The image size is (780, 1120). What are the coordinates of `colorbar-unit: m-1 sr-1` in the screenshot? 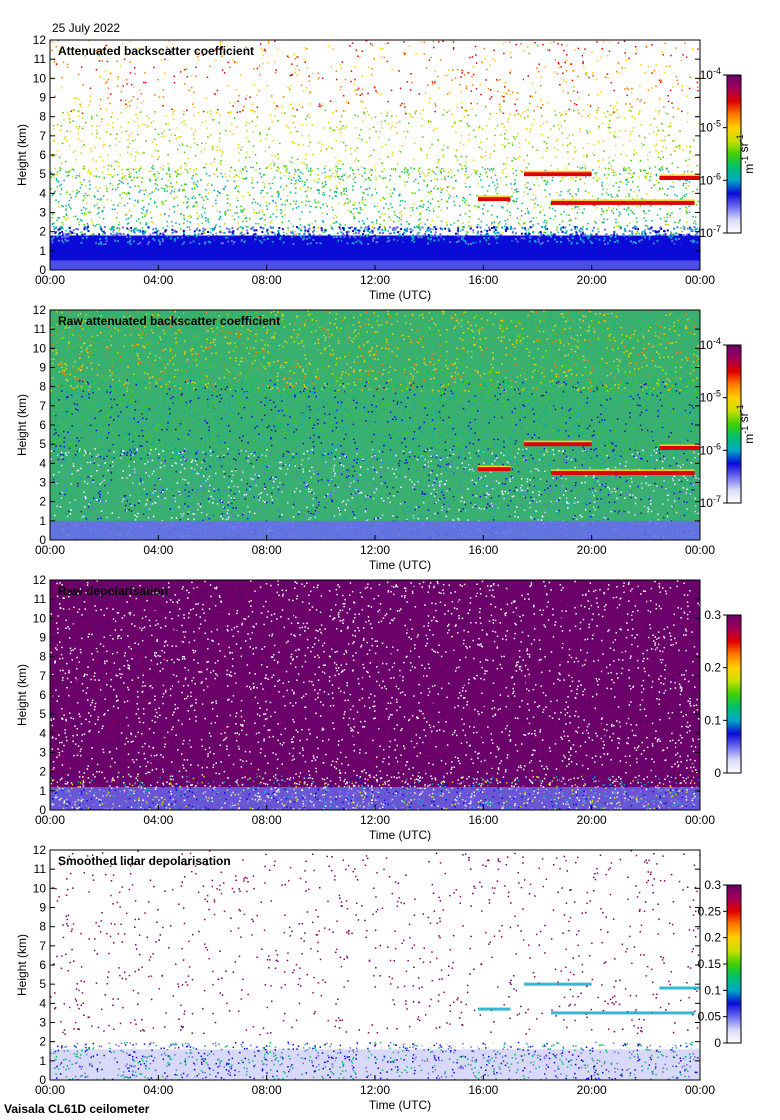 It's located at (745, 153).